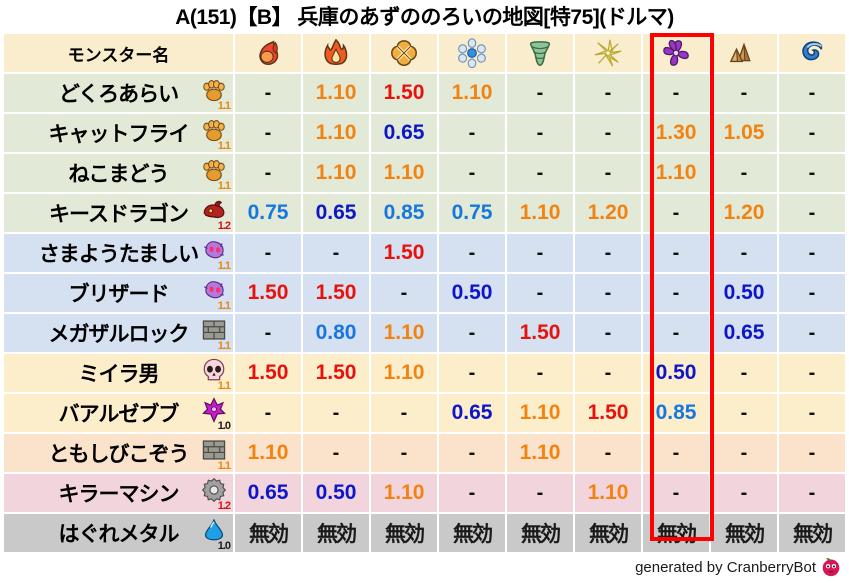  I want to click on monster-name-cell: キラーマシン 1.2, so click(118, 493).